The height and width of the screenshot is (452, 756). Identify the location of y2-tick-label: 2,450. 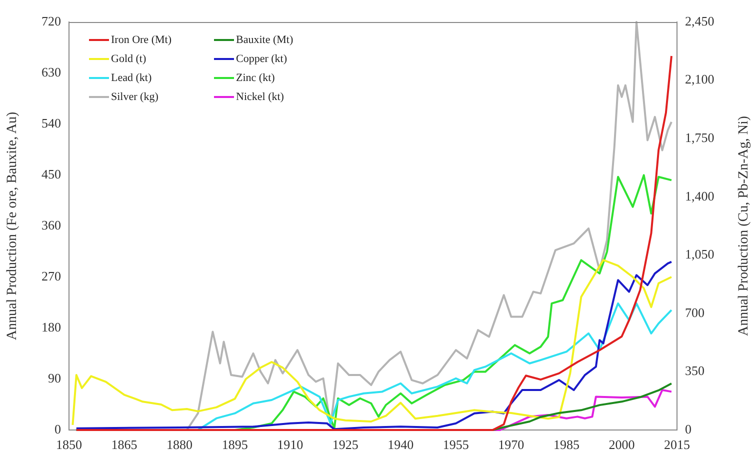
(699, 20).